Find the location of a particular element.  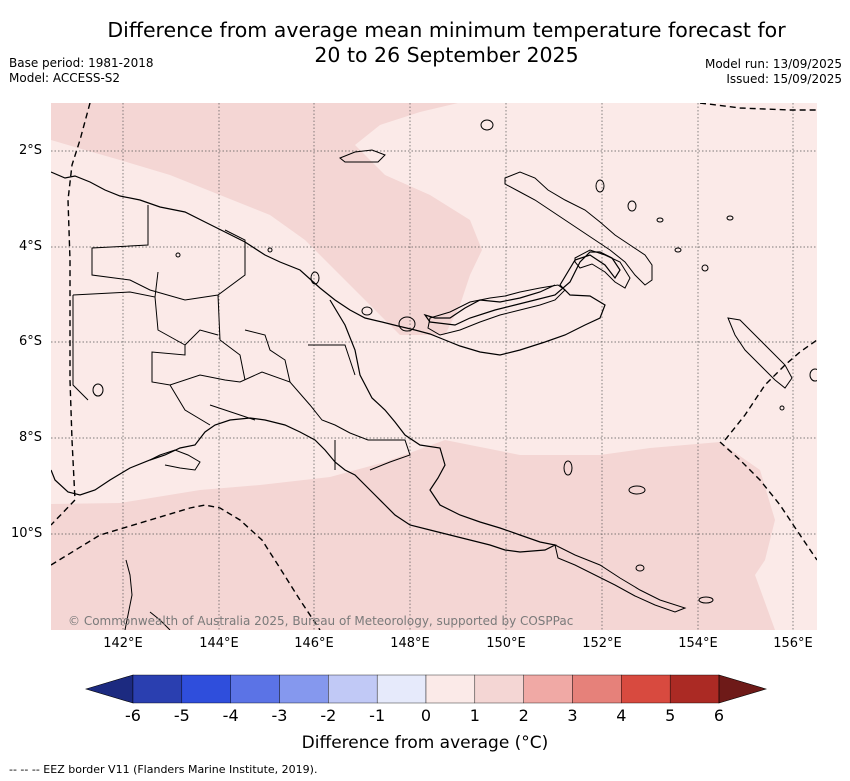

colorbar-tick-label: -4 is located at coordinates (230, 715).